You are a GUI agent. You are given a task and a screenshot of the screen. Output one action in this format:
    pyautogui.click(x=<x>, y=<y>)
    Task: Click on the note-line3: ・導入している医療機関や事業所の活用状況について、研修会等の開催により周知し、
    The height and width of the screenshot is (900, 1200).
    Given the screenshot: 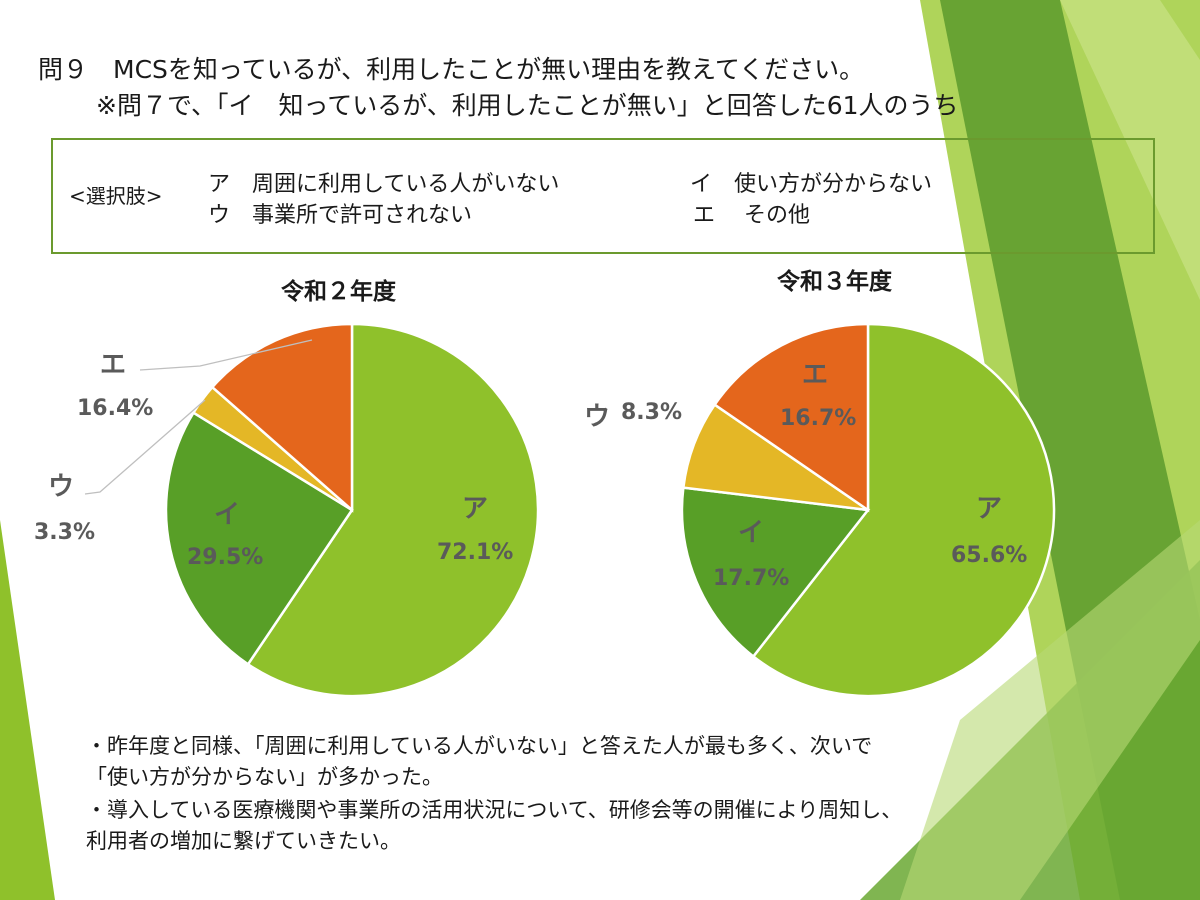 What is the action you would take?
    pyautogui.click(x=494, y=810)
    